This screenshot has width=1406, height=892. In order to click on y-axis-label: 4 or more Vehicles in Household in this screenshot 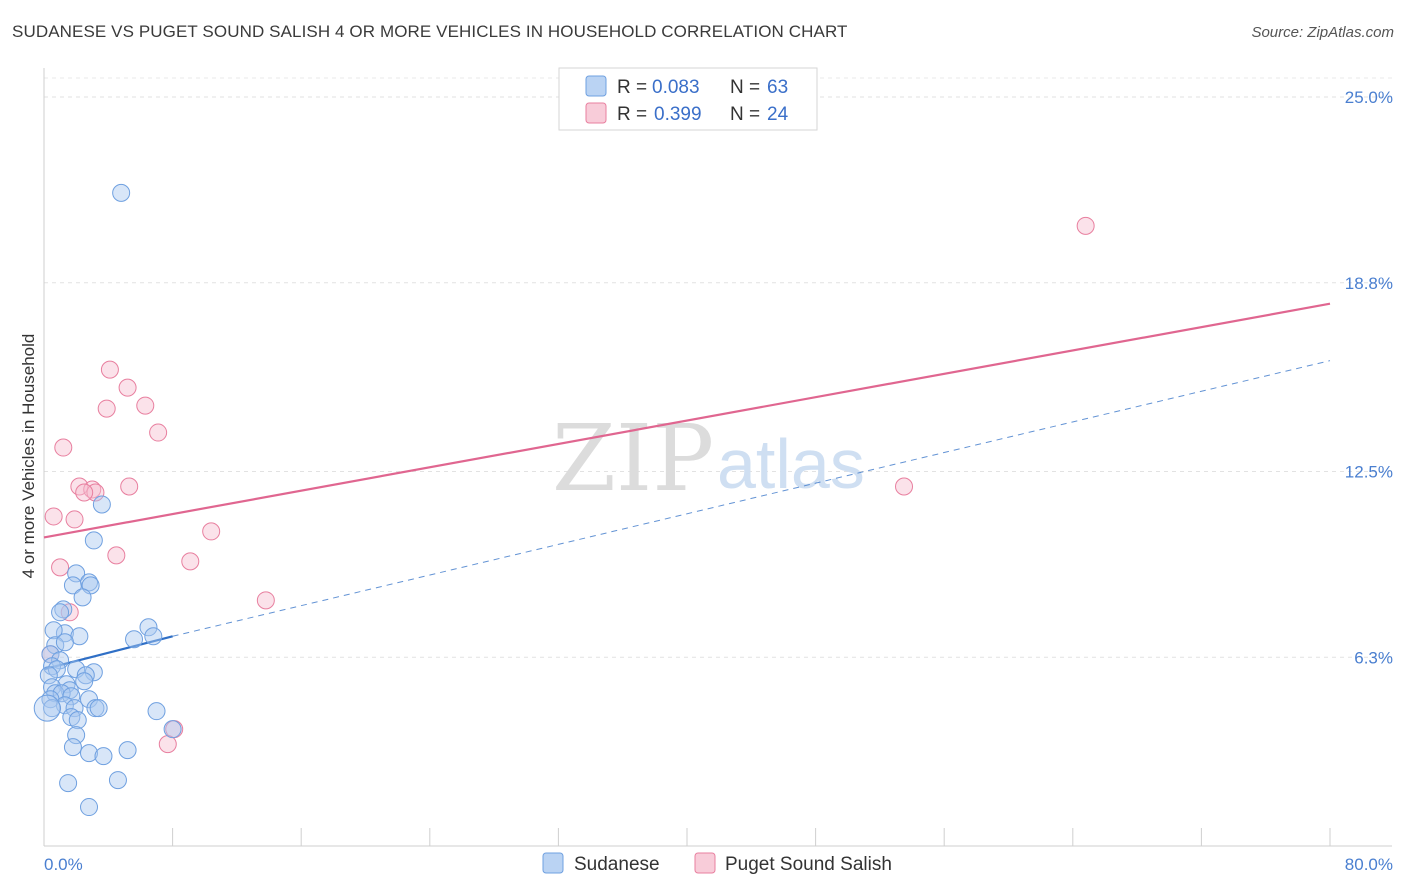, I will do `click(28, 456)`.